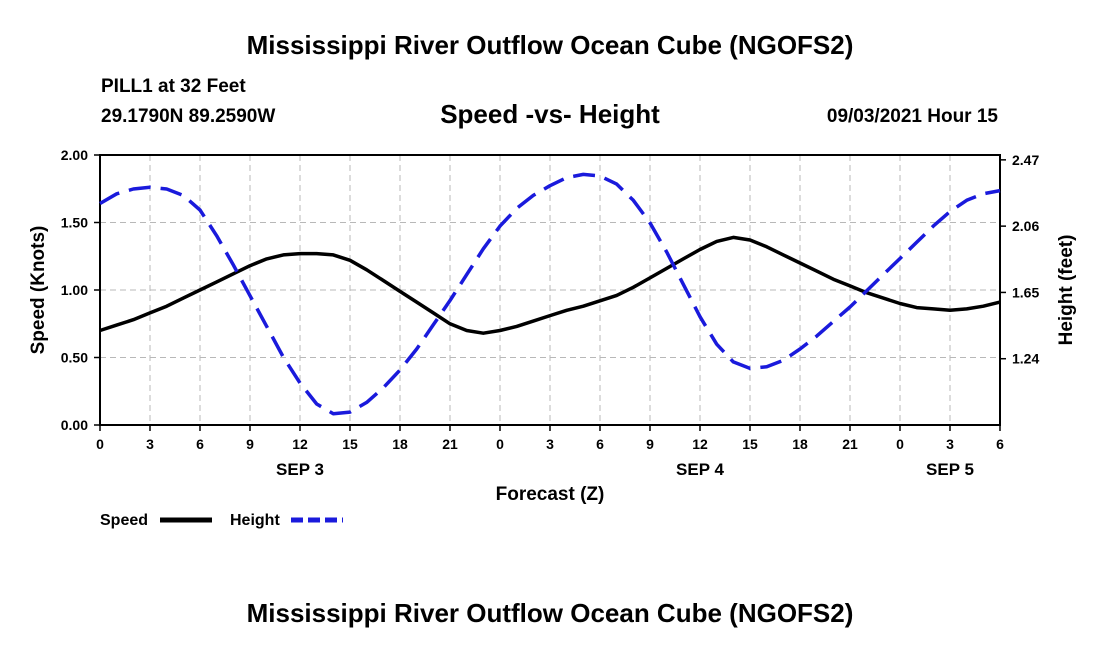 Image resolution: width=1100 pixels, height=650 pixels. Describe the element at coordinates (1066, 290) in the screenshot. I see `y-axis-right-label: Height (feet)` at that location.